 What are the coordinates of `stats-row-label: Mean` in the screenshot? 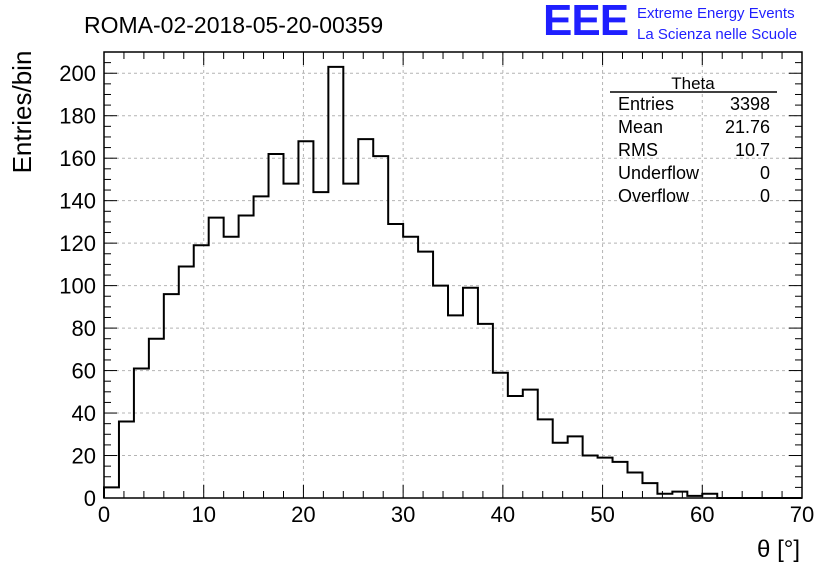 It's located at (640, 127).